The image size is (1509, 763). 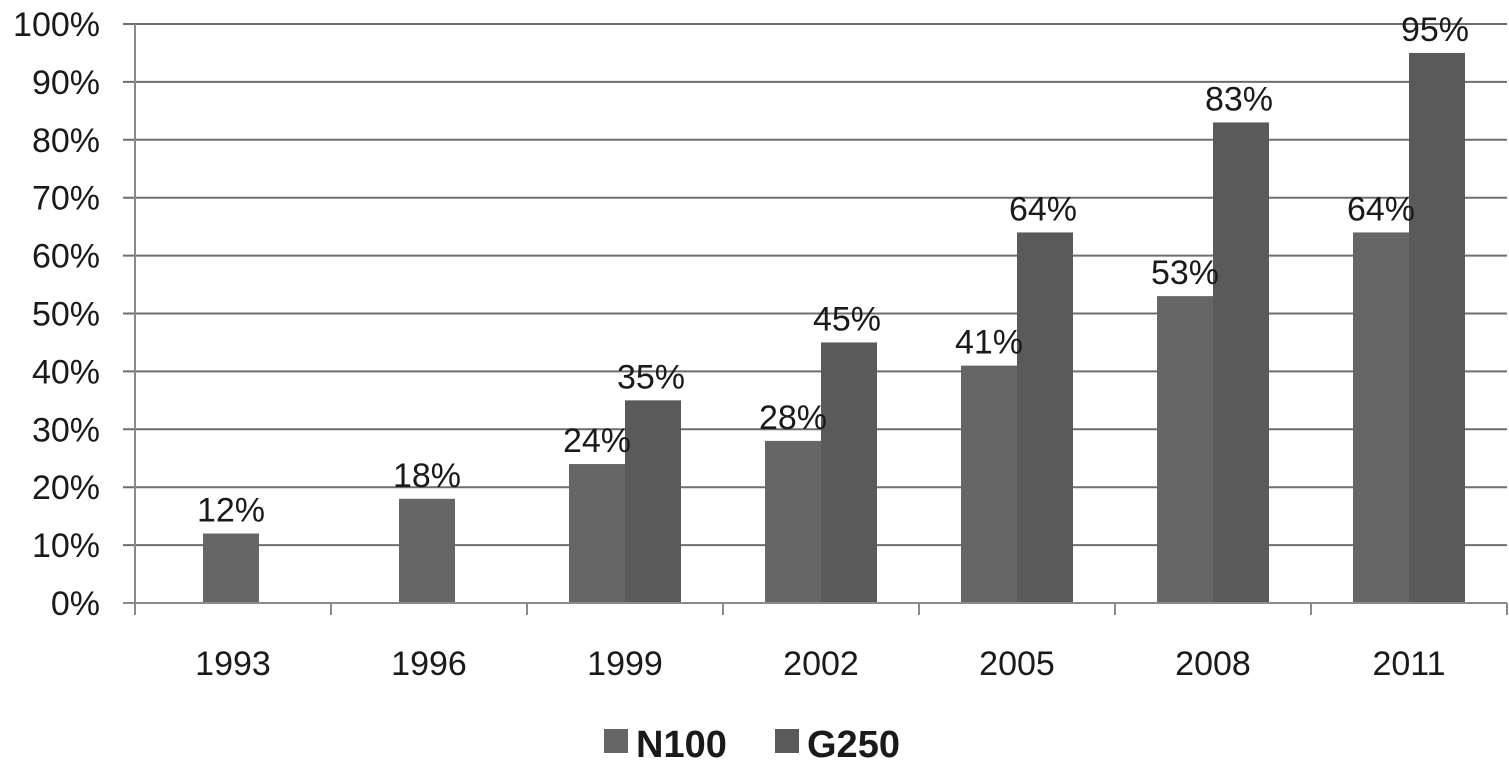 I want to click on x-tick-label: 2008, so click(x=1213, y=664).